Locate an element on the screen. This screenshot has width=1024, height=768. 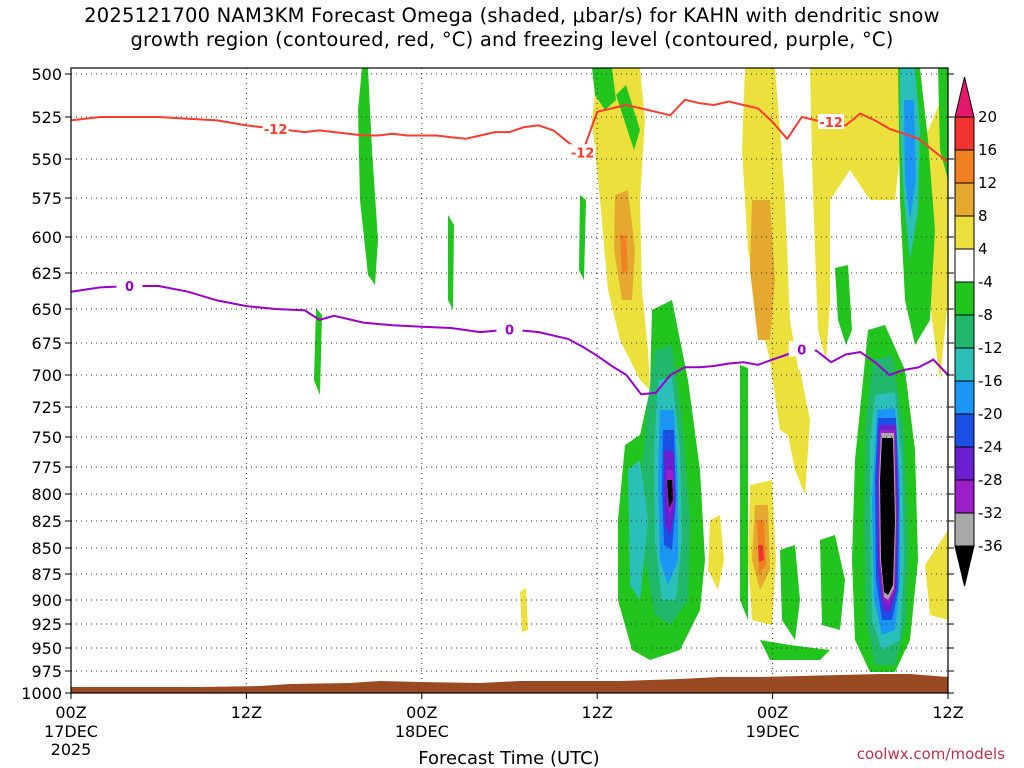
contour-line--12 is located at coordinates (509, 130).